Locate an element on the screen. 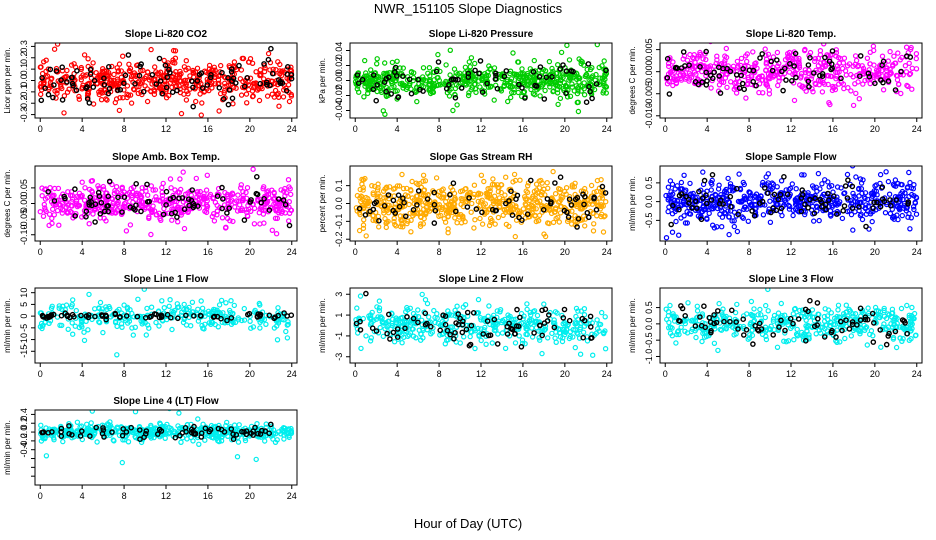 Image resolution: width=936 pixels, height=540 pixels. x-tick-label: 16 is located at coordinates (523, 252).